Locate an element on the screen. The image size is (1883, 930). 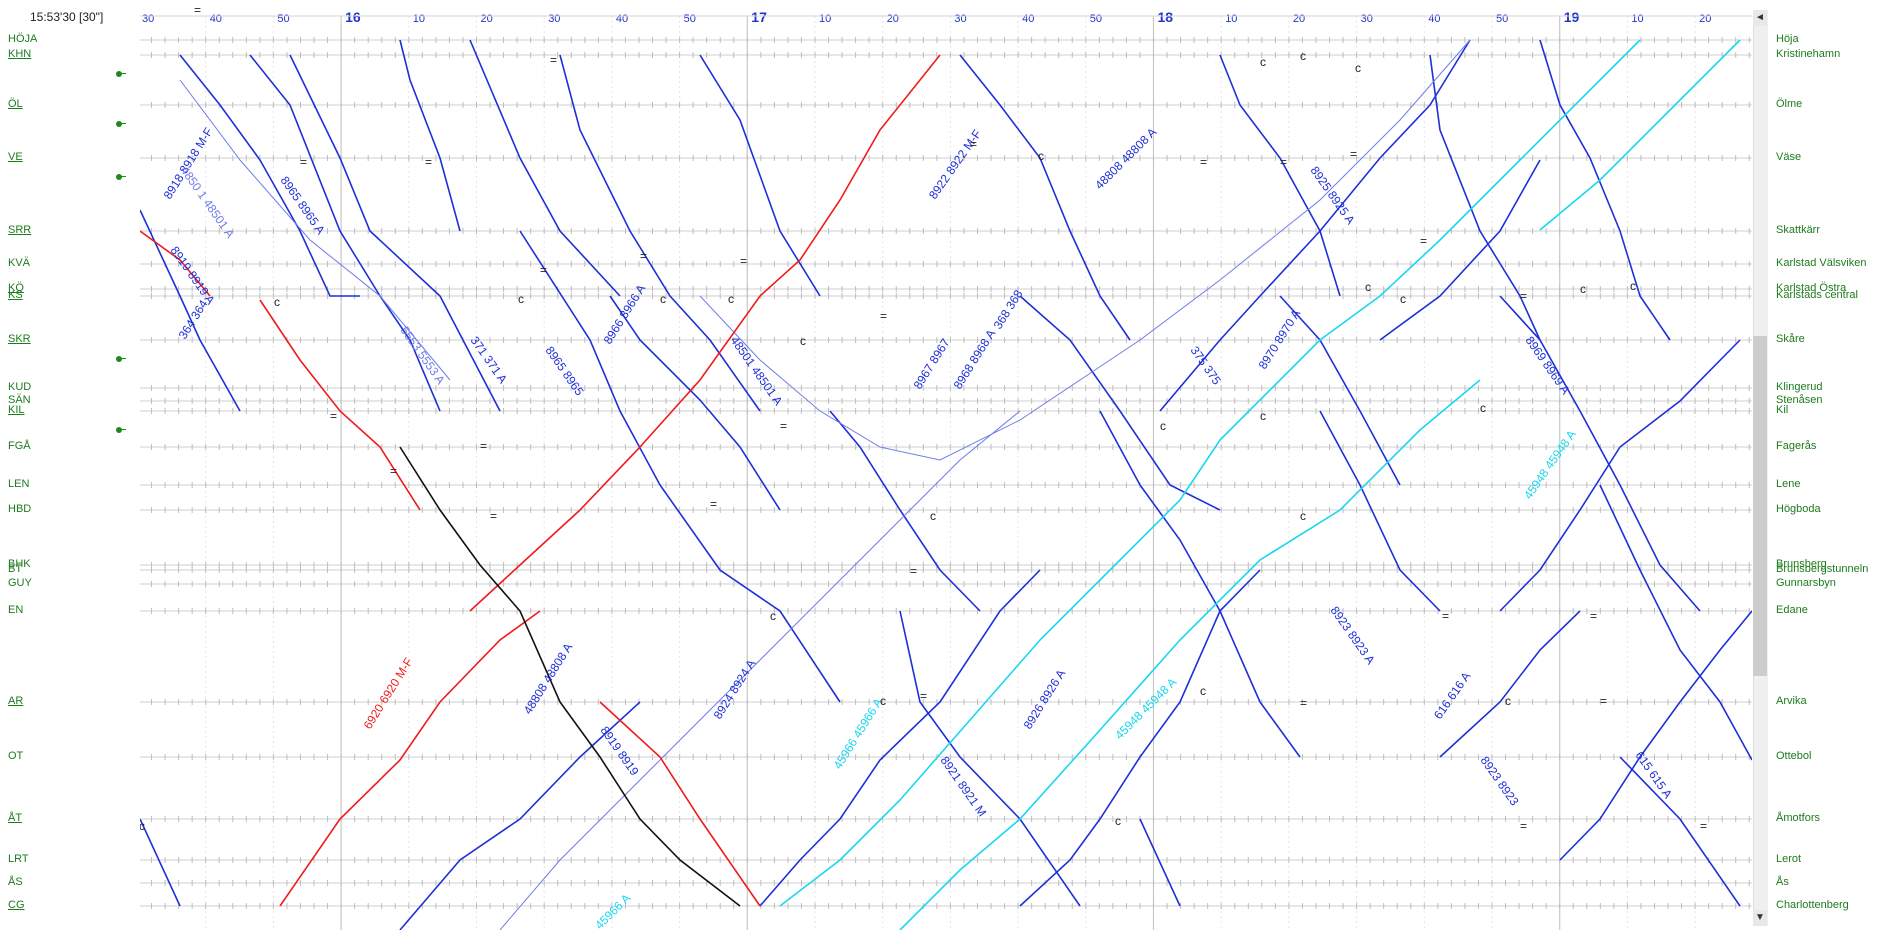
train-number-label: 364 364 is located at coordinates (193, 319).